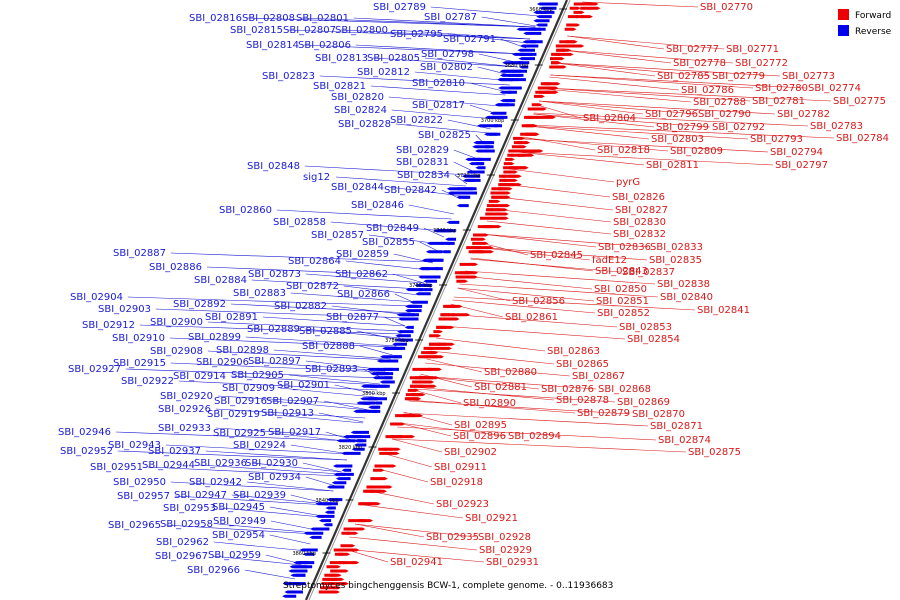 This screenshot has height=600, width=900. Describe the element at coordinates (392, 228) in the screenshot. I see `reverse-gene-label: SBI_02849` at that location.